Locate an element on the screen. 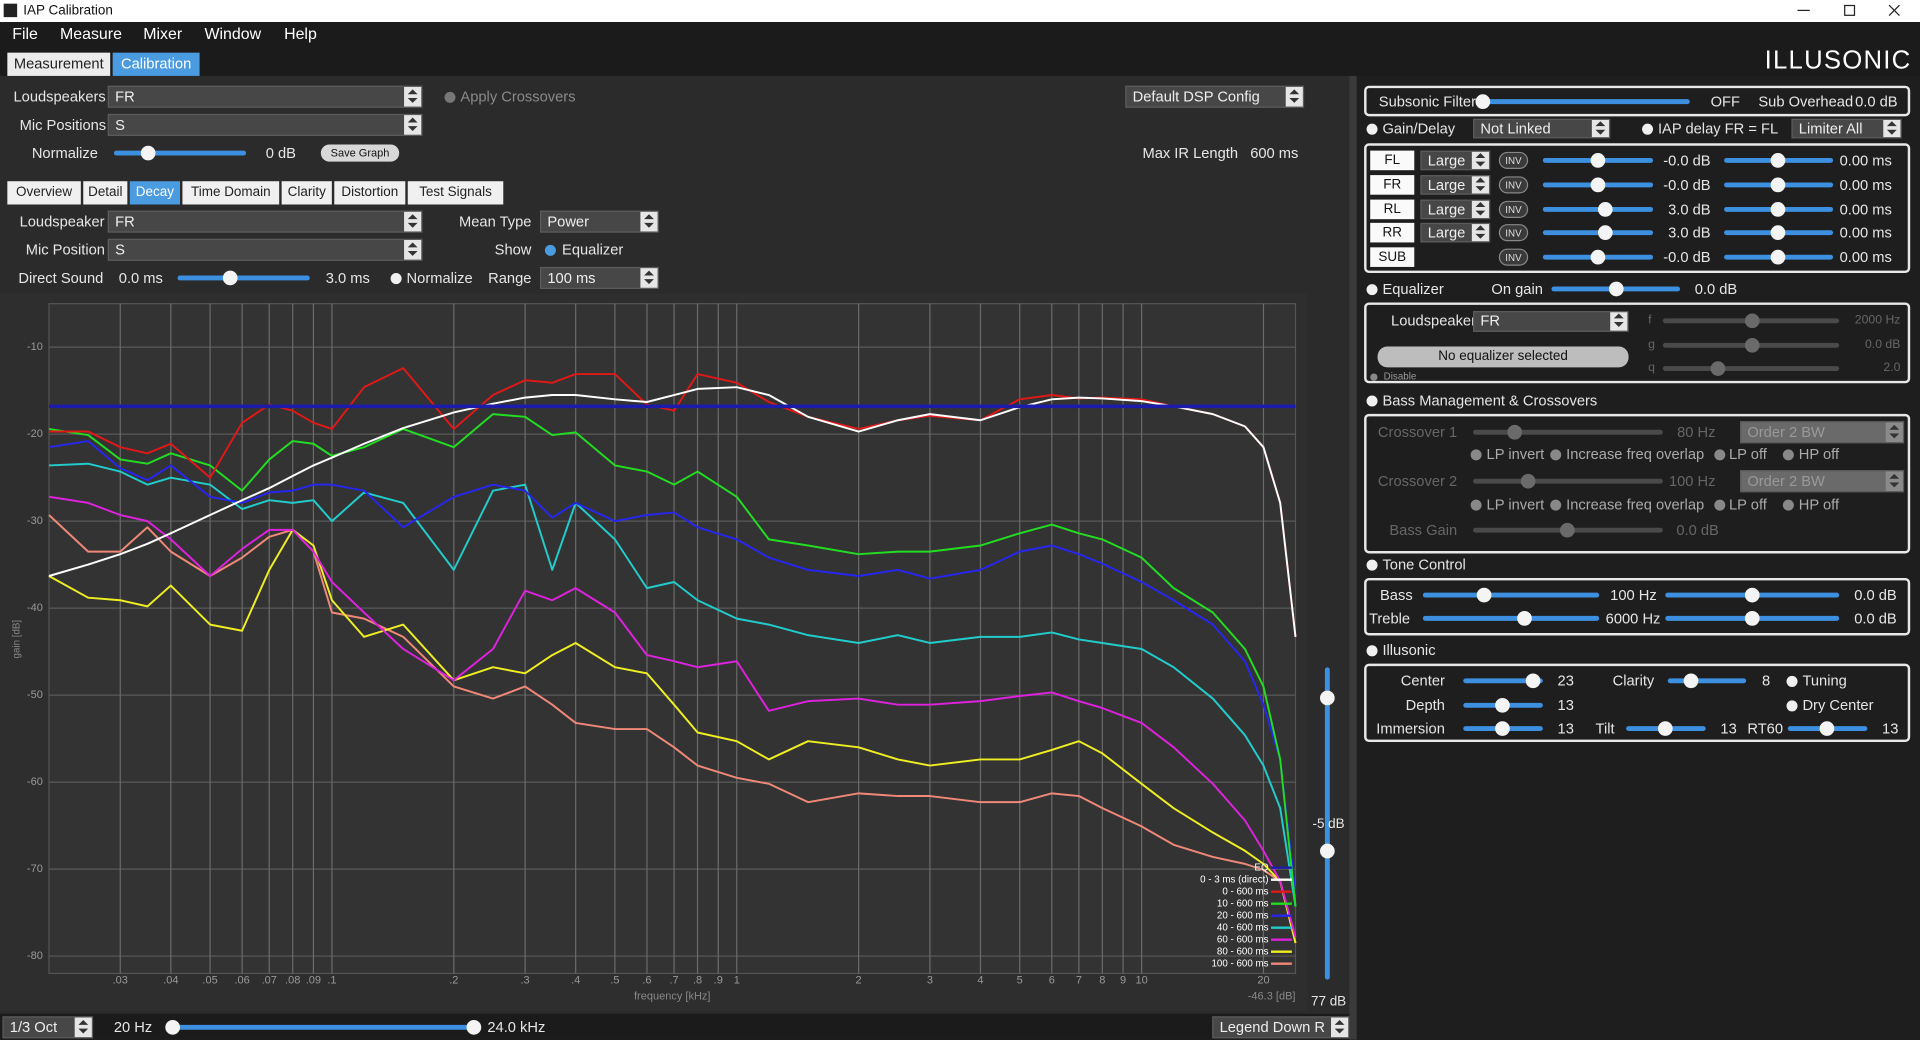 The image size is (1920, 1040). menu-item: File is located at coordinates (25, 33).